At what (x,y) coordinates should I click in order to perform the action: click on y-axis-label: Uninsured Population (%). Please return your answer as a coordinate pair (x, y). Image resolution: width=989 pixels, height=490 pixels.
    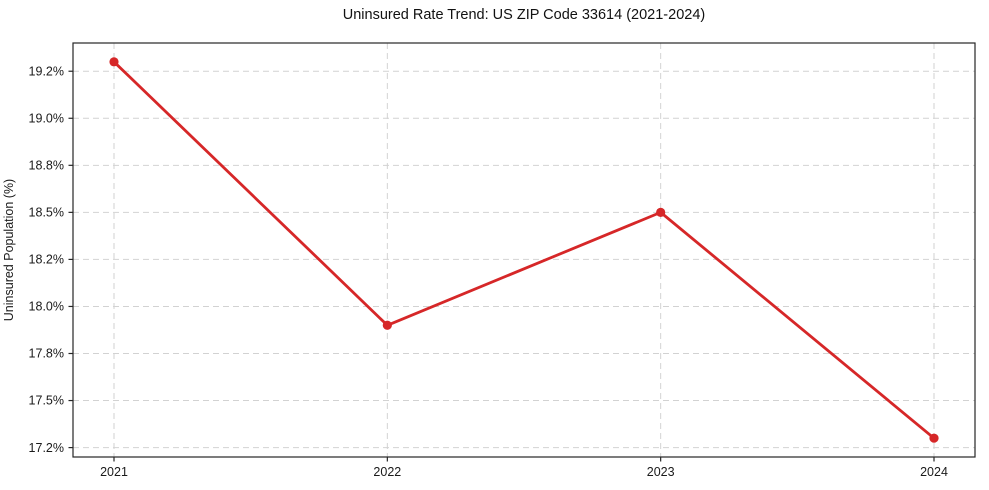
    Looking at the image, I should click on (9, 250).